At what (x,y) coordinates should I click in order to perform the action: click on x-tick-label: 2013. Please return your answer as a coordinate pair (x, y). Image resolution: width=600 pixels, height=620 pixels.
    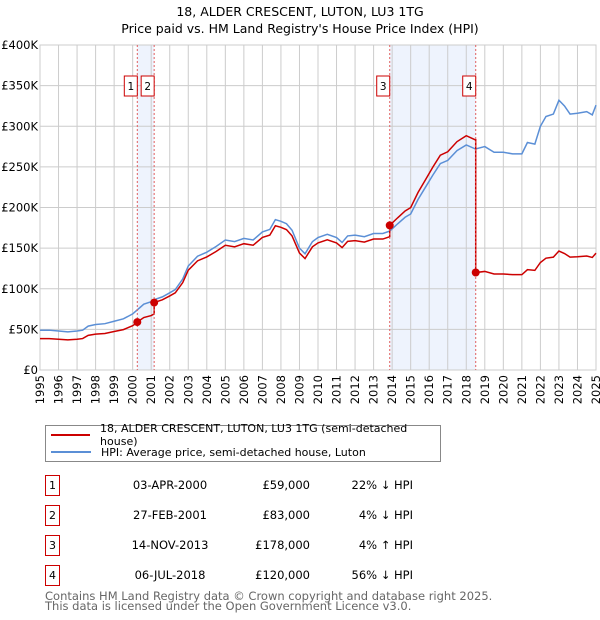
    Looking at the image, I should click on (374, 389).